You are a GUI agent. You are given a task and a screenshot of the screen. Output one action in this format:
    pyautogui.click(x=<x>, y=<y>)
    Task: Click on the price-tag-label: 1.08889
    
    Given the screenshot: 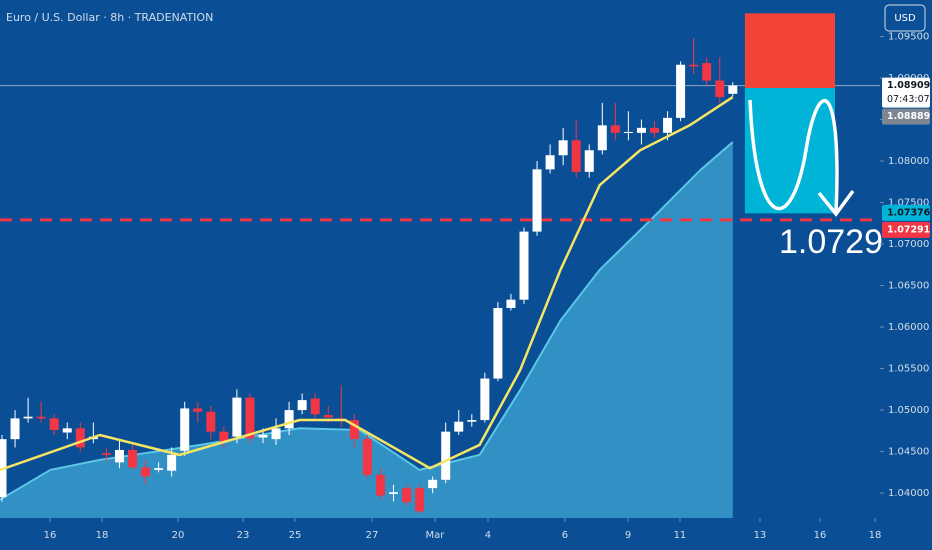 What is the action you would take?
    pyautogui.click(x=908, y=116)
    